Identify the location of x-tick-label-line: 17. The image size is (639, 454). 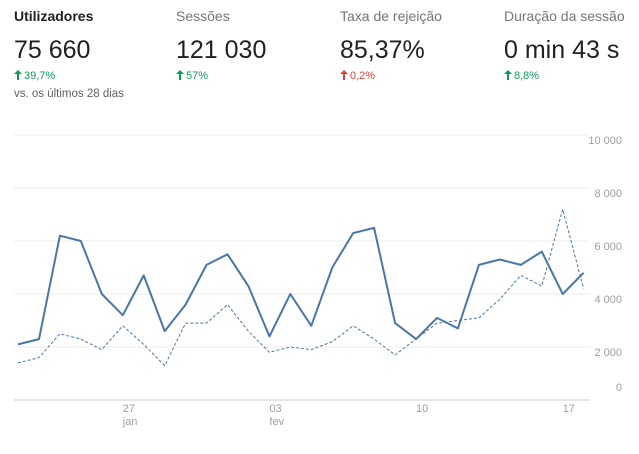
(569, 409).